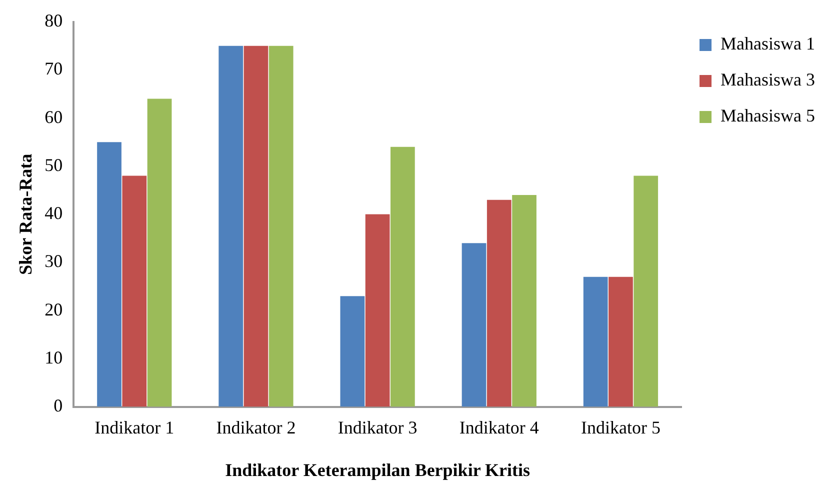 This screenshot has width=837, height=498. What do you see at coordinates (25, 214) in the screenshot?
I see `y-axis-title: Skor Rata-Rata` at bounding box center [25, 214].